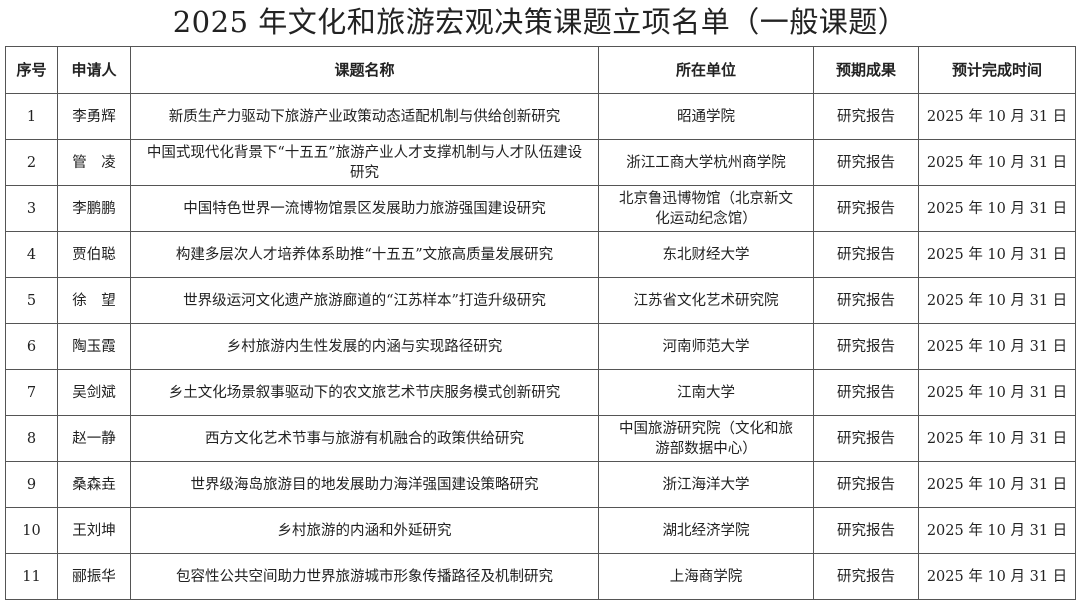 The height and width of the screenshot is (610, 1080). What do you see at coordinates (31, 438) in the screenshot?
I see `cell-no: 8` at bounding box center [31, 438].